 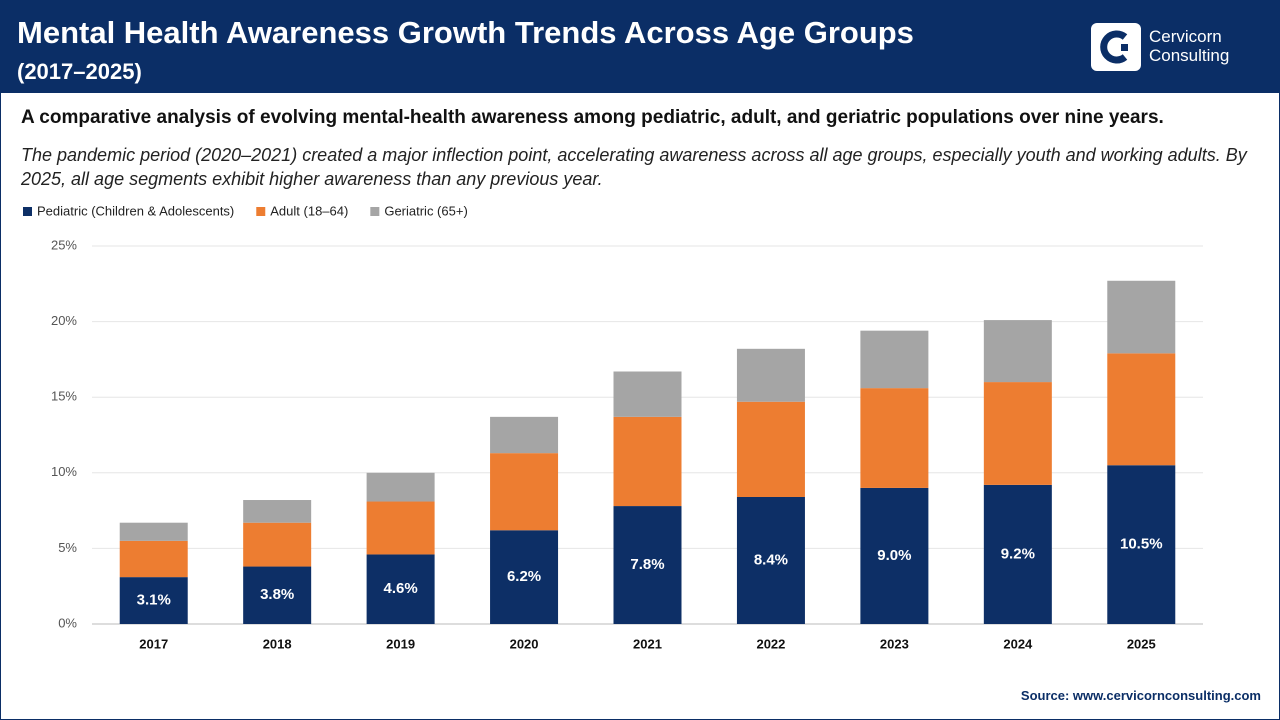 What do you see at coordinates (894, 643) in the screenshot?
I see `x-tick-label: 2023` at bounding box center [894, 643].